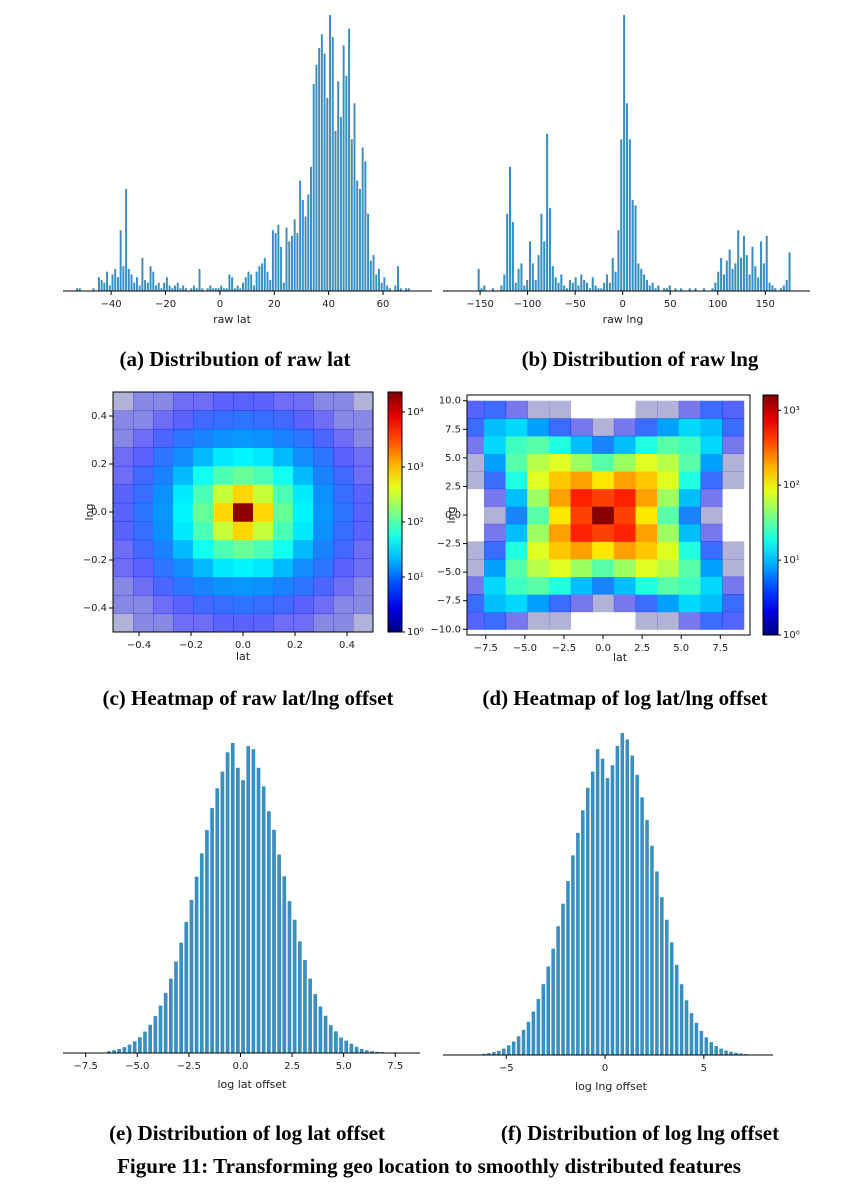  What do you see at coordinates (344, 1066) in the screenshot?
I see `x-tick-label: 5.0` at bounding box center [344, 1066].